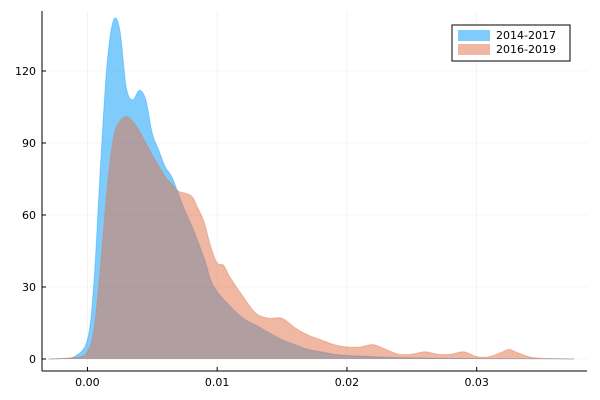  I want to click on y-tick-label: 60, so click(29, 215).